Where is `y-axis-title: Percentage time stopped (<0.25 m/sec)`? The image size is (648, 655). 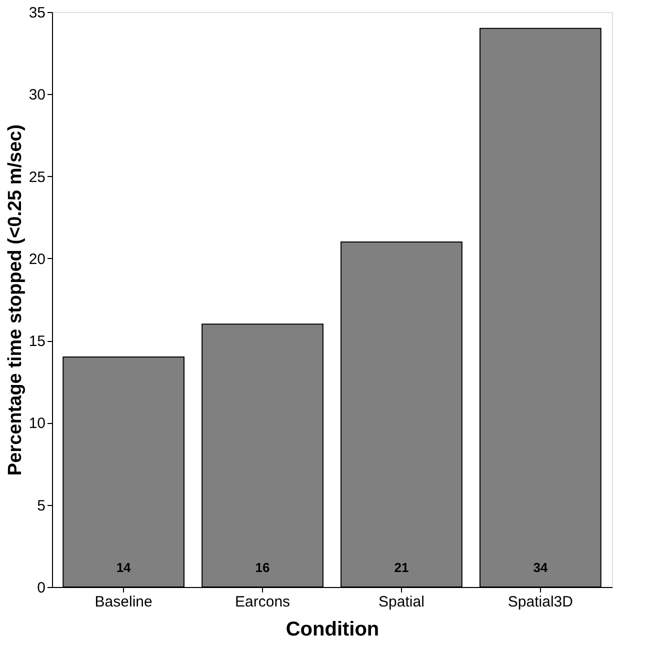
y-axis-title: Percentage time stopped (<0.25 m/sec) is located at coordinates (15, 300).